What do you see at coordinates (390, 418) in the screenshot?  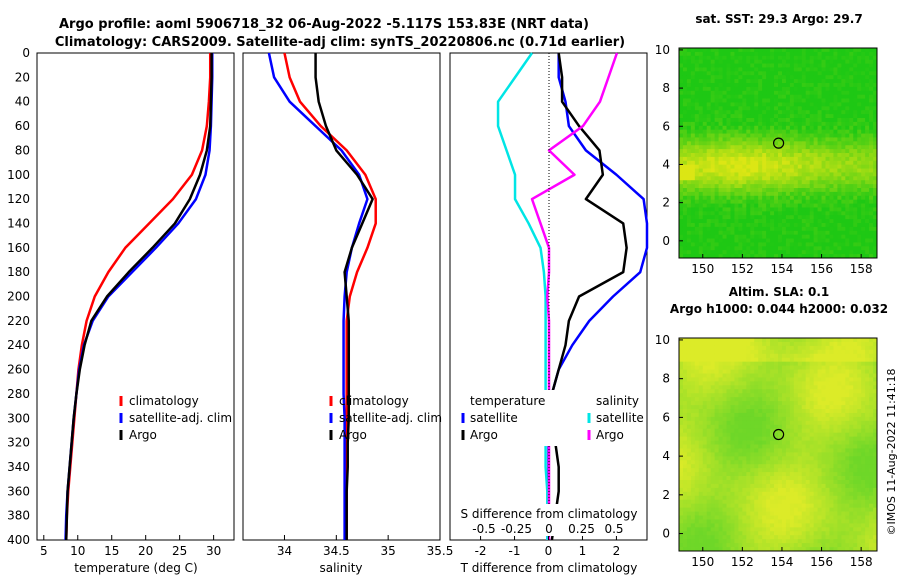 I see `sal-legend-satellite: satellite-adj. clim` at bounding box center [390, 418].